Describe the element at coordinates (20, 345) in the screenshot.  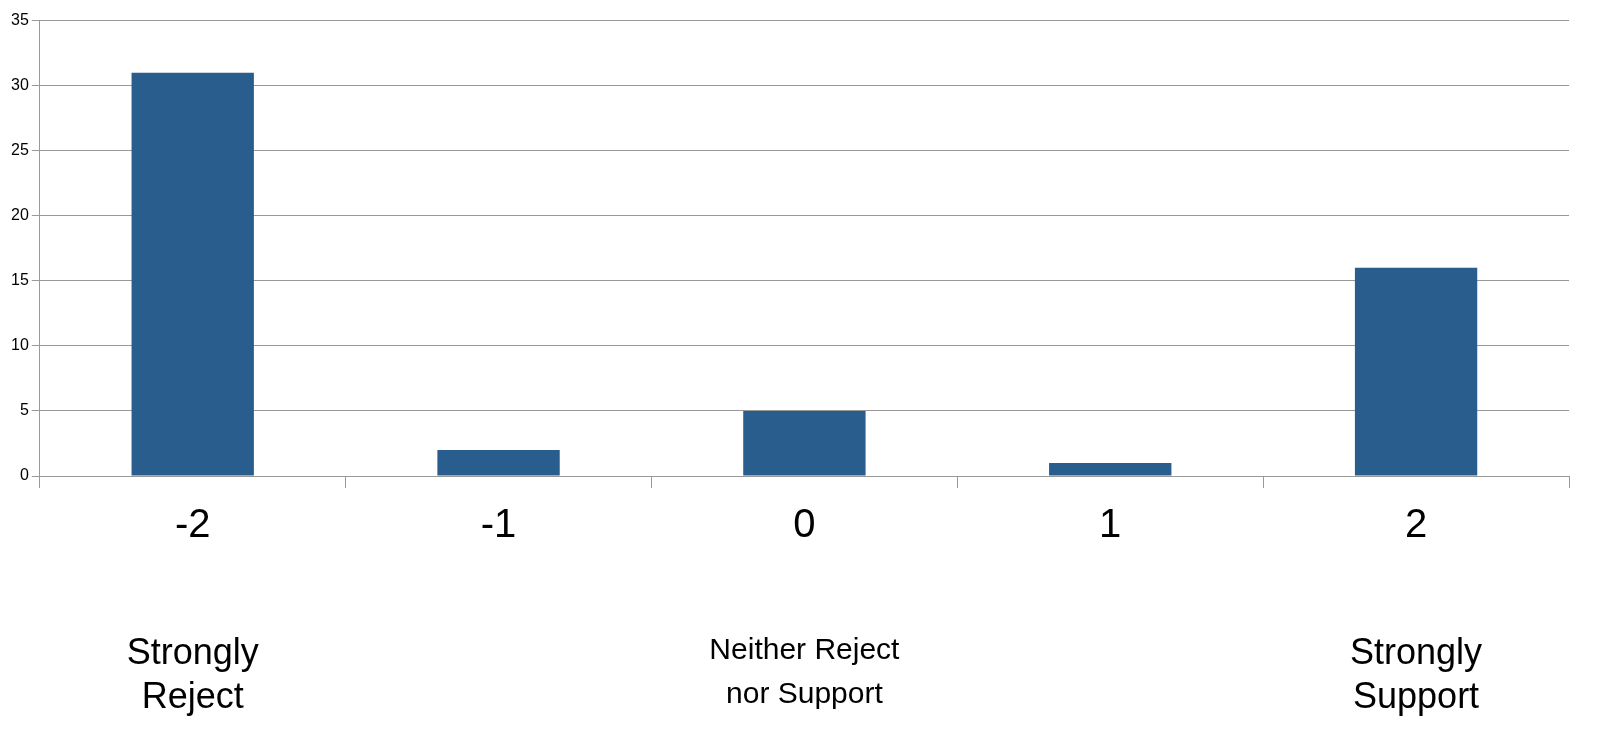
I see `y-tick-label: 10` at that location.